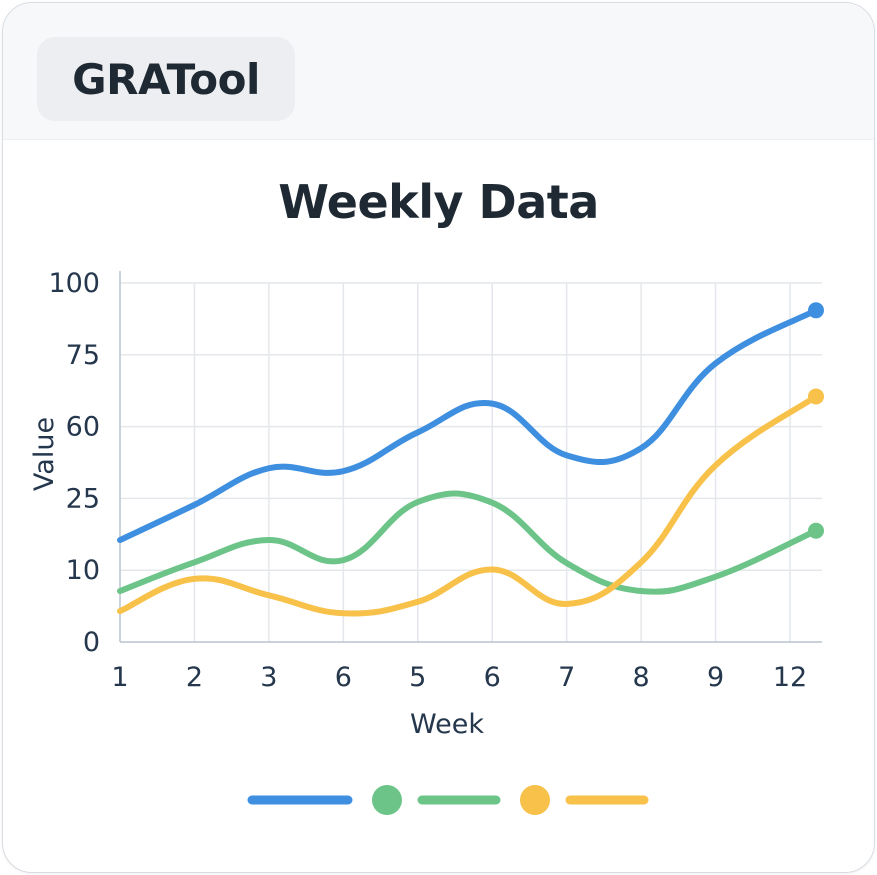  I want to click on chart-title: Weekly Data, so click(438, 202).